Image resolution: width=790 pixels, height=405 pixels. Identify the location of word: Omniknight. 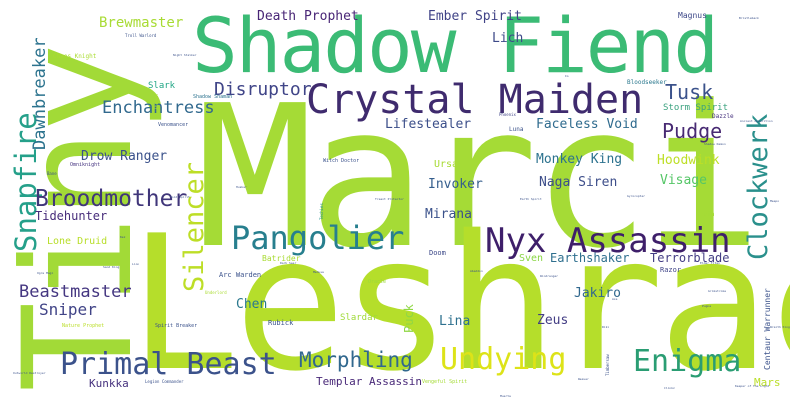
(85, 165).